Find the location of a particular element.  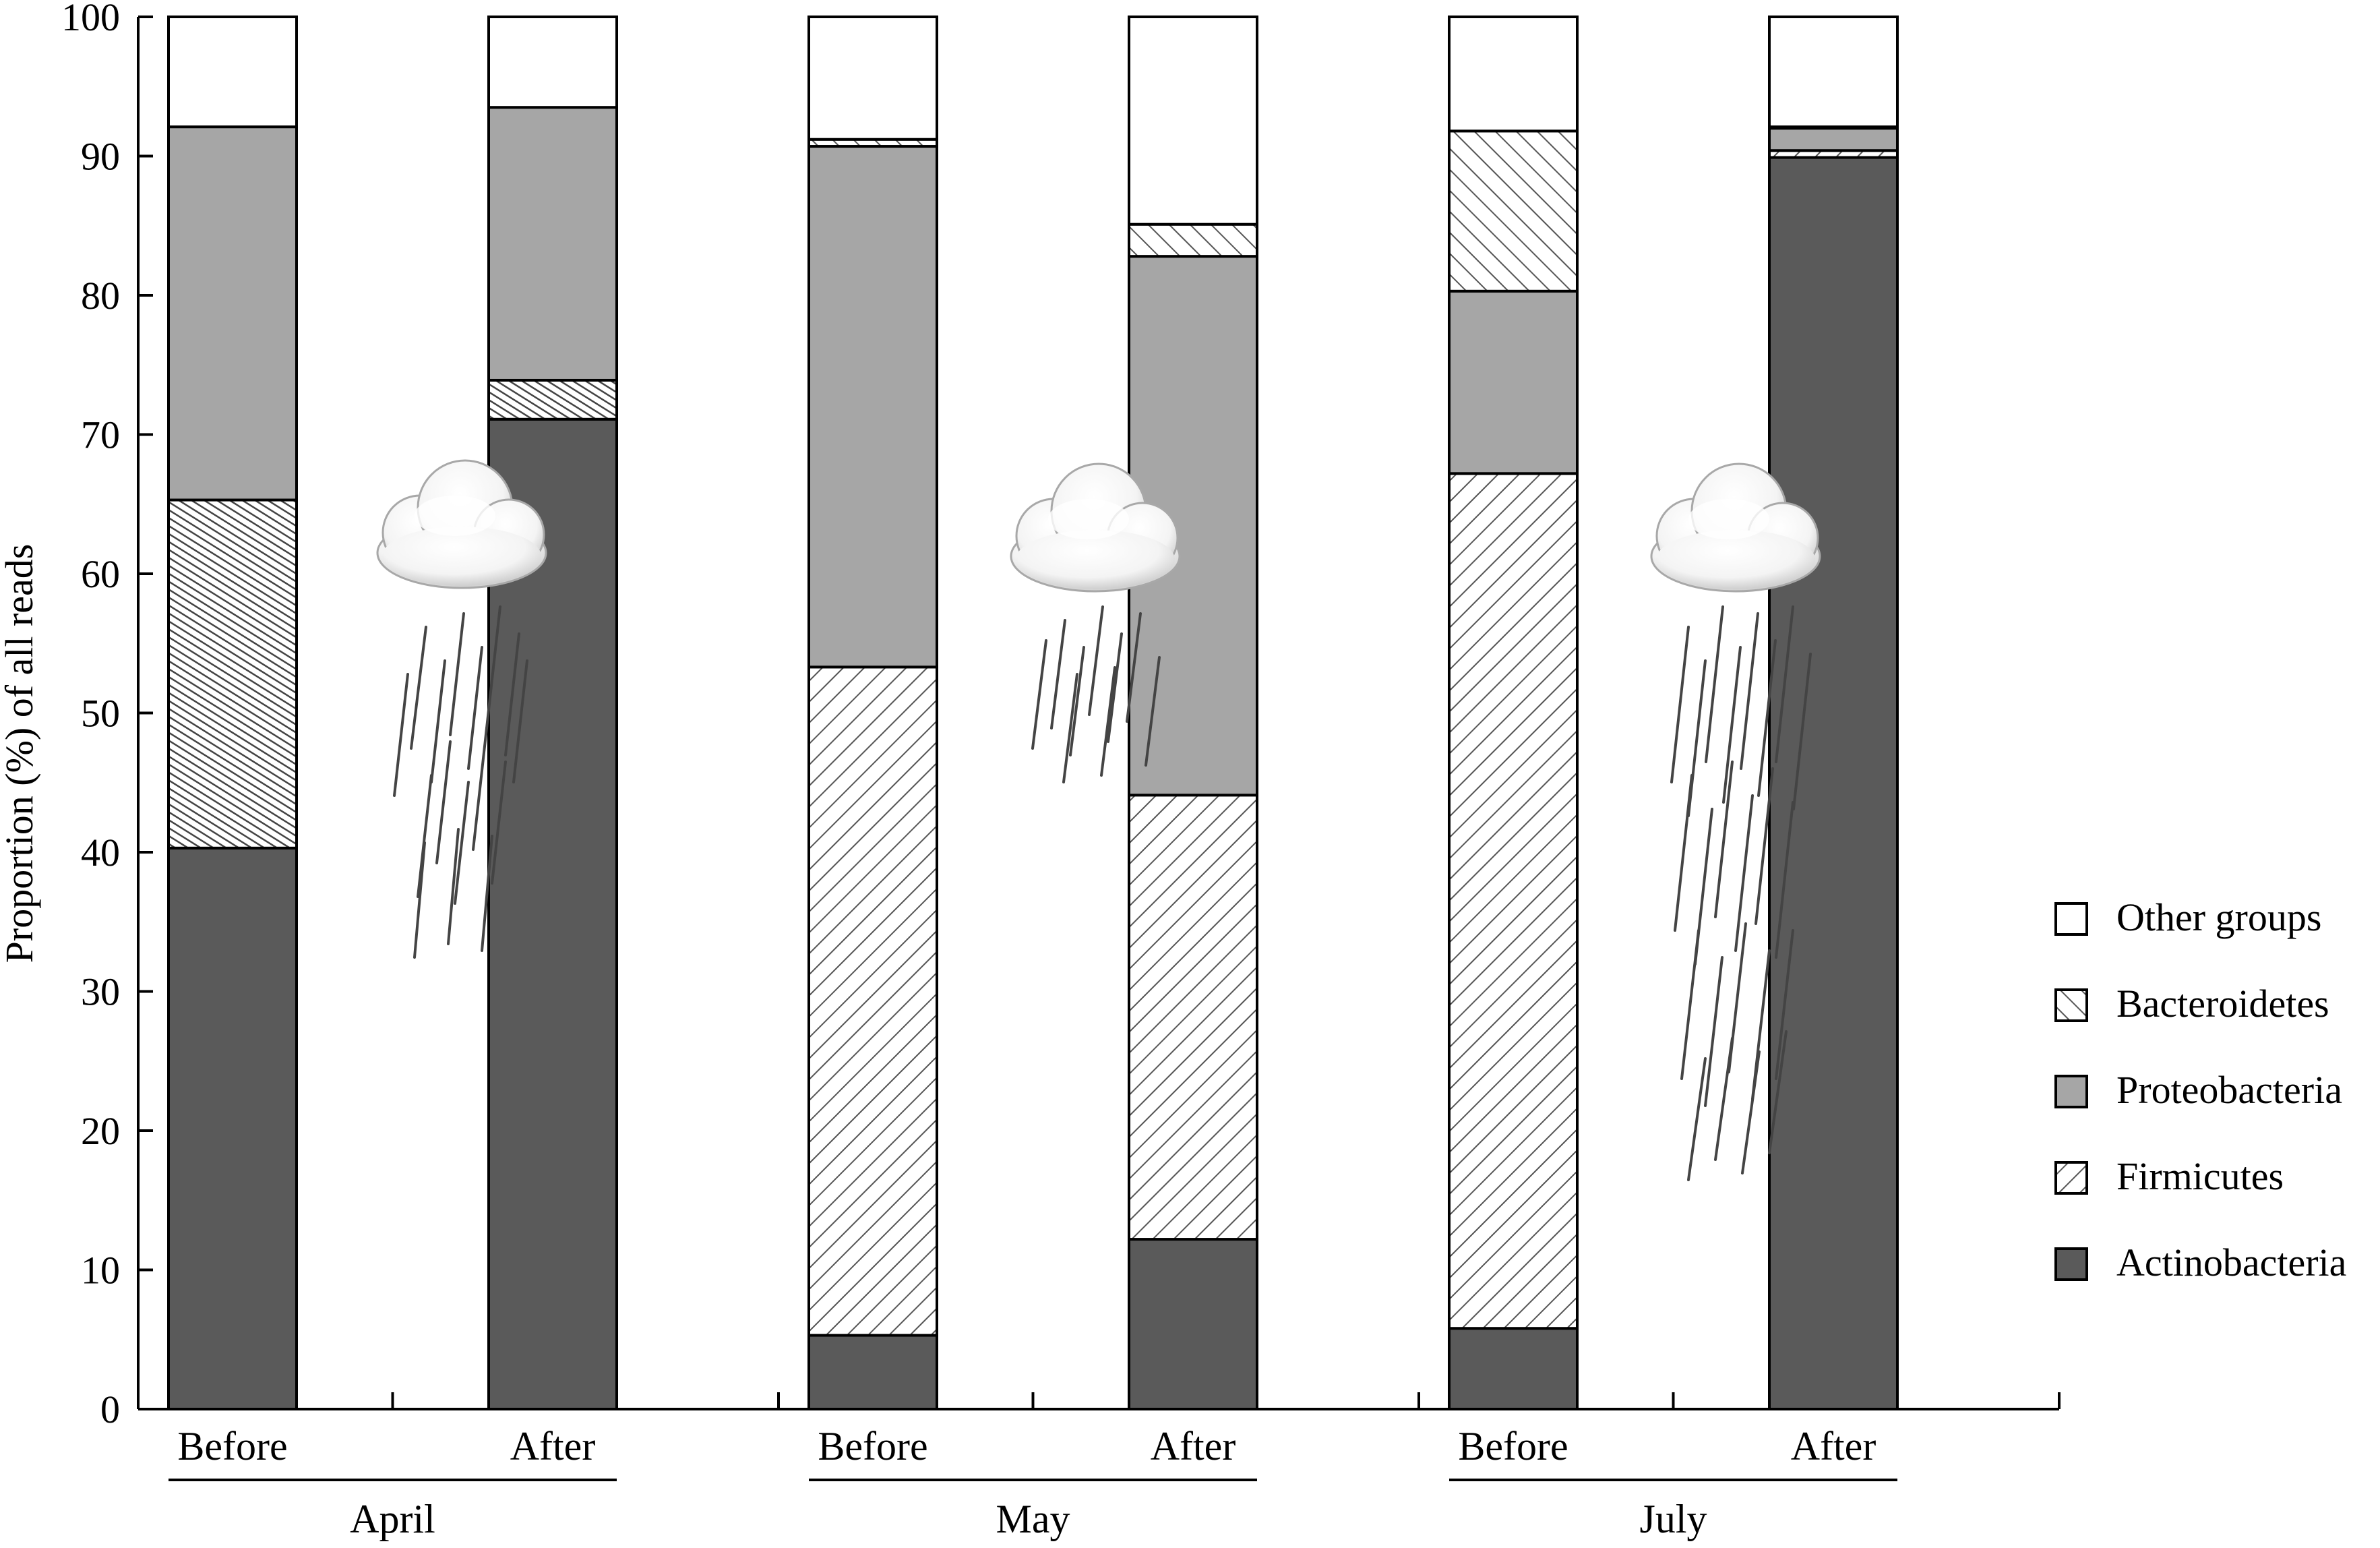

group-label: April is located at coordinates (392, 1519).